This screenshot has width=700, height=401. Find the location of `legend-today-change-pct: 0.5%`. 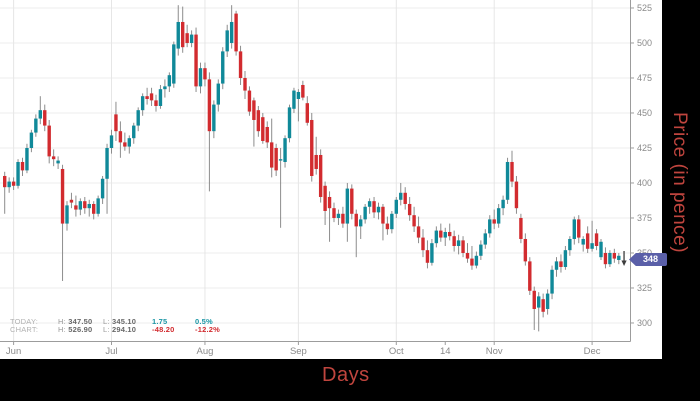

legend-today-change-pct: 0.5% is located at coordinates (204, 321).